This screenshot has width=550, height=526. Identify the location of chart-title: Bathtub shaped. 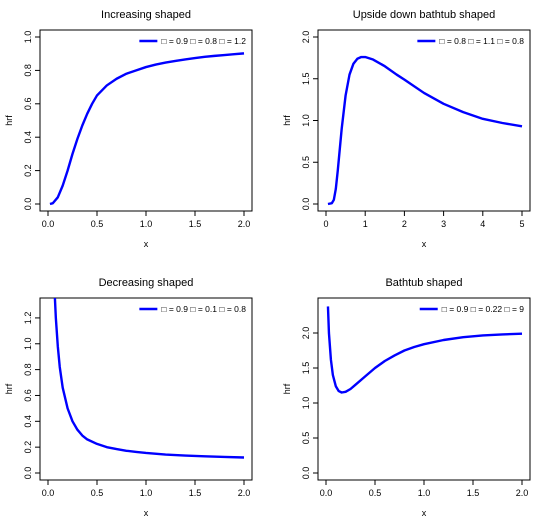
(423, 283).